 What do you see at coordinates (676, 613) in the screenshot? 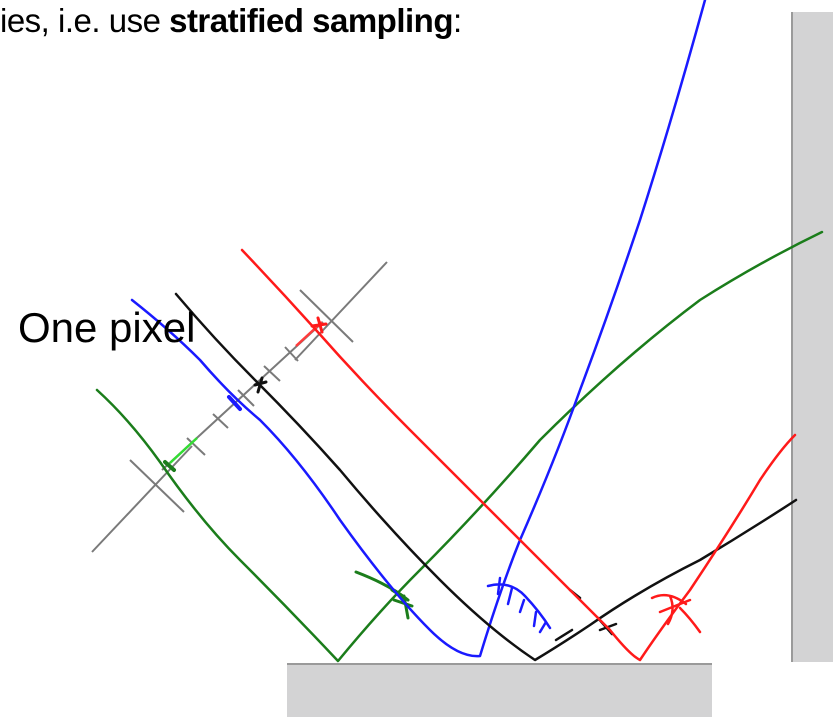
I see `red-reflection-mark` at bounding box center [676, 613].